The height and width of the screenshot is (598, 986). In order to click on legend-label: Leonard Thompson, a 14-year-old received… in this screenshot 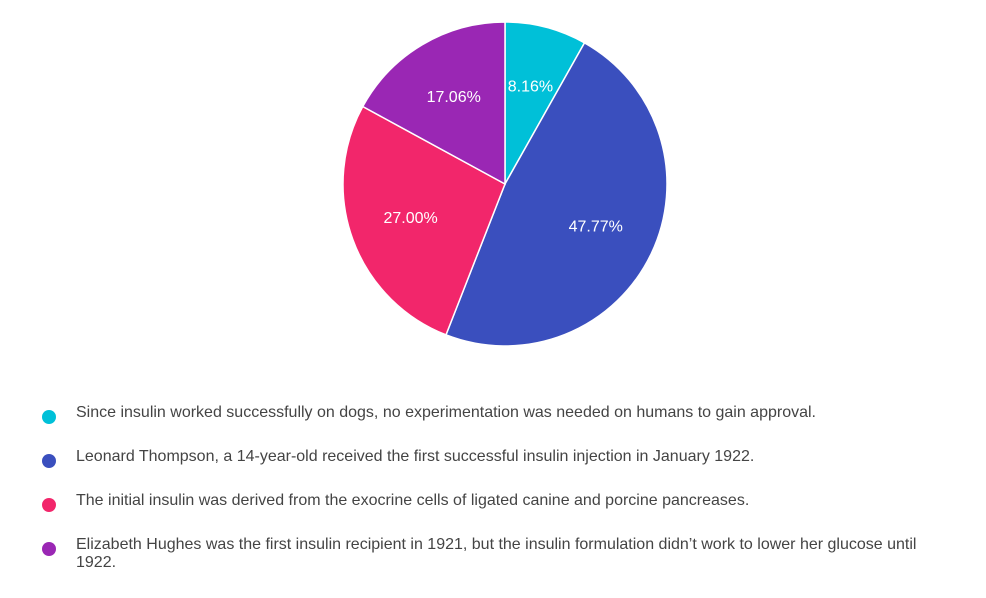, I will do `click(415, 456)`.